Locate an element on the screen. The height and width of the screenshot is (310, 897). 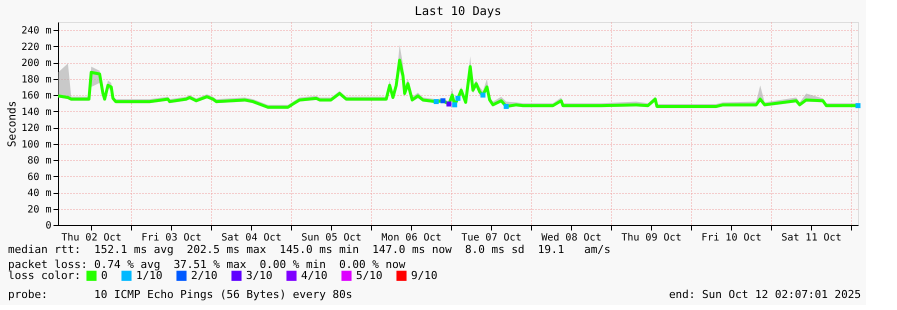
y-tick-label: 80 m is located at coordinates (39, 161).